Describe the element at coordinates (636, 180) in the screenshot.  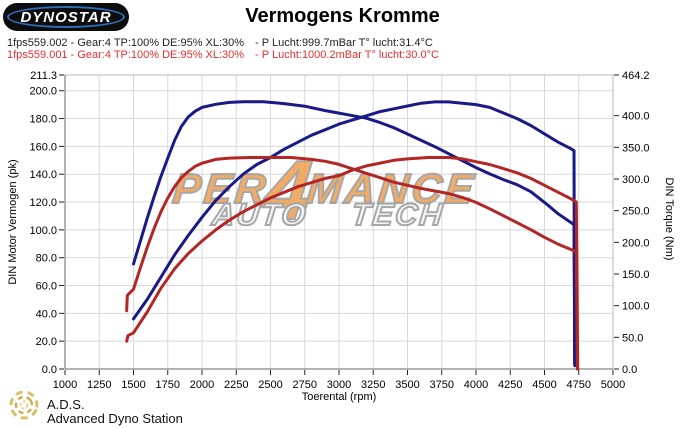
I see `svg-text: 300.0` at that location.